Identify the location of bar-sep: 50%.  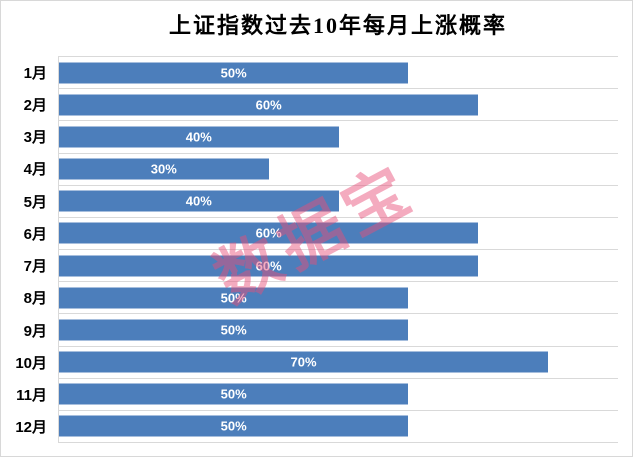
(234, 330).